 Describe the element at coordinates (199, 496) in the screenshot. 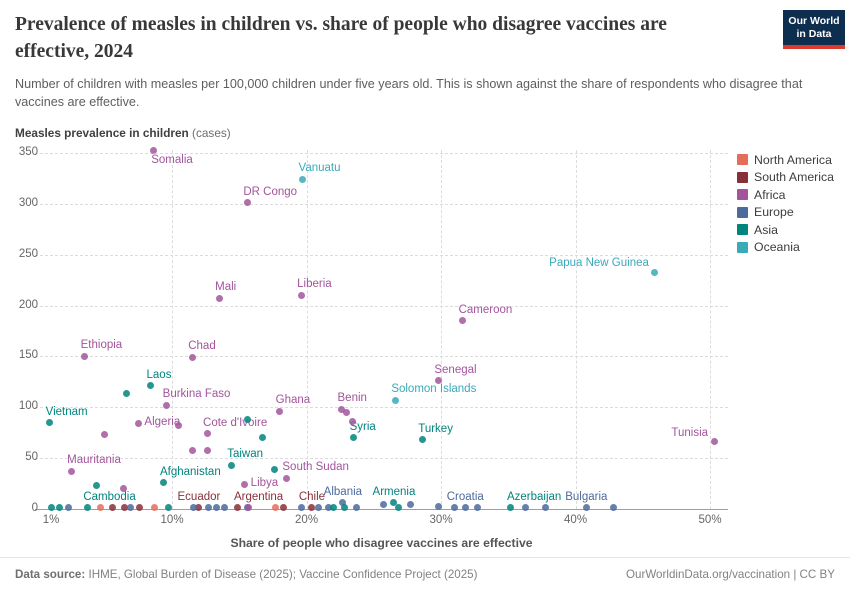

I see `point-label-ecuador: Ecuador` at that location.